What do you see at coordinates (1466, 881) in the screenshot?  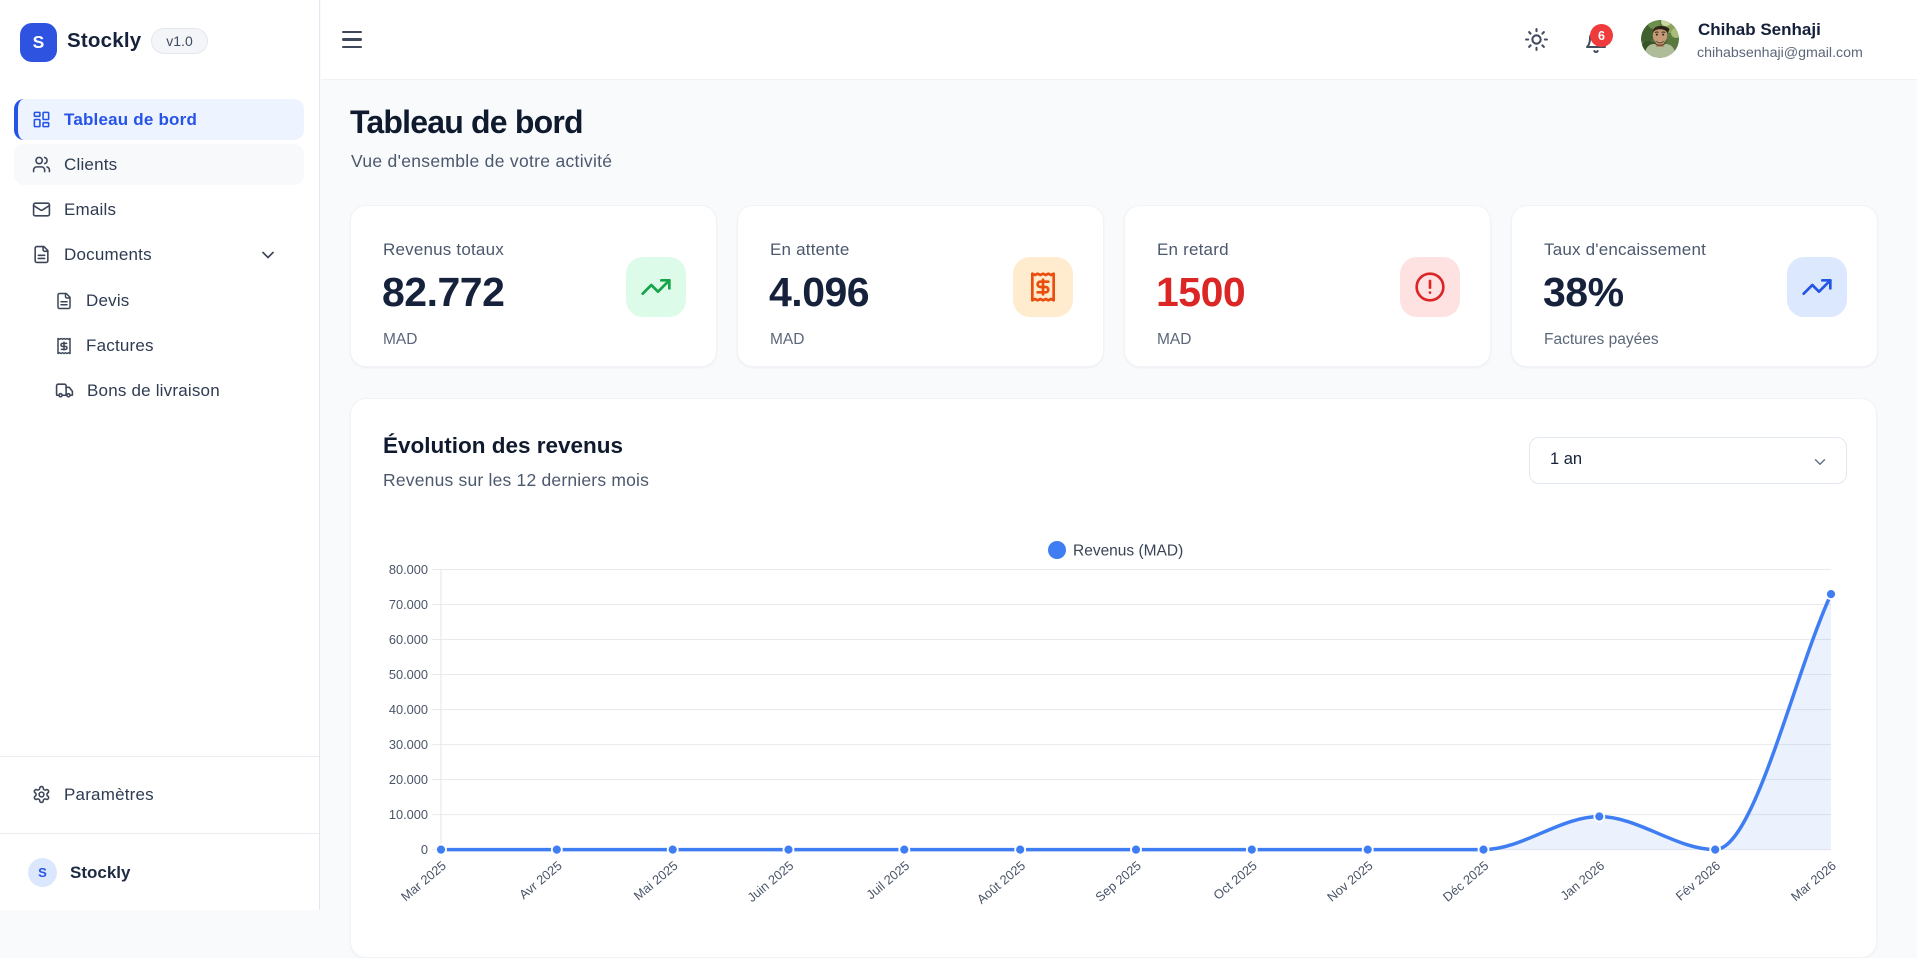 I see `svg-text: Déc 2025` at bounding box center [1466, 881].